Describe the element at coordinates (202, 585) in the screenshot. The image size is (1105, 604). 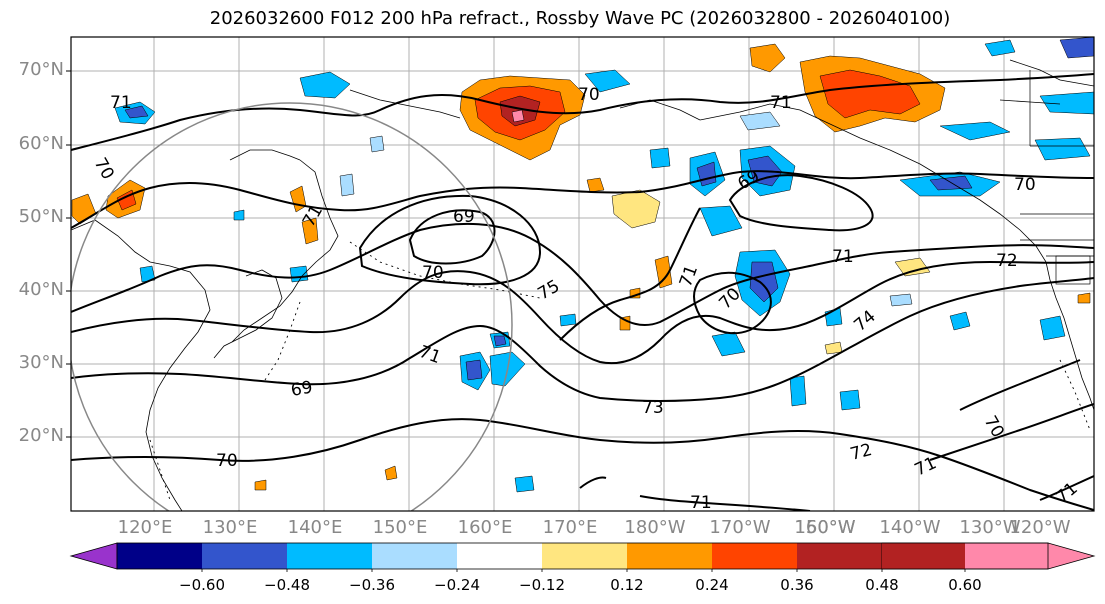
I see `colorbar-tick: −0.60` at that location.